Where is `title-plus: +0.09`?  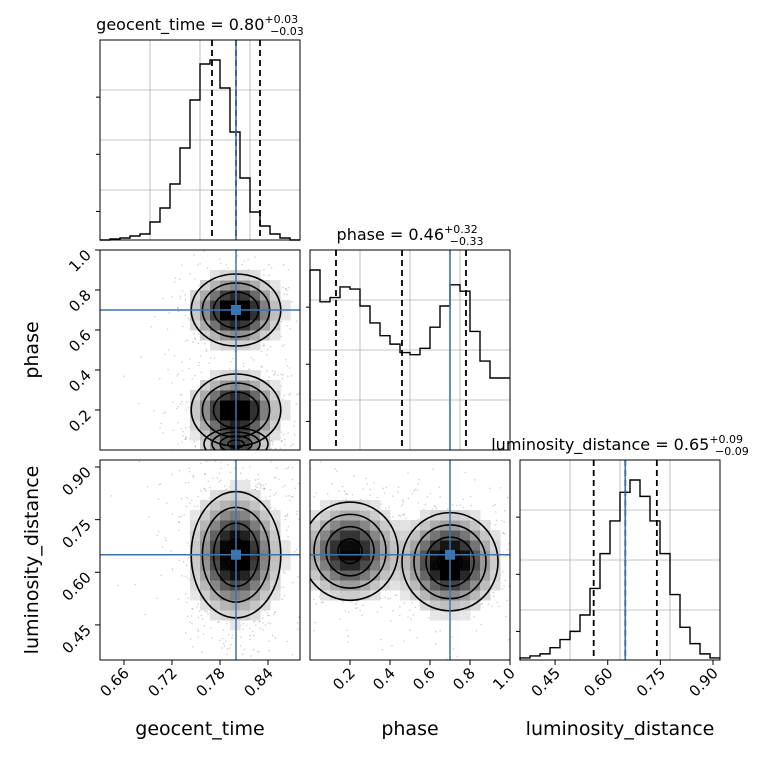 title-plus: +0.09 is located at coordinates (726, 439).